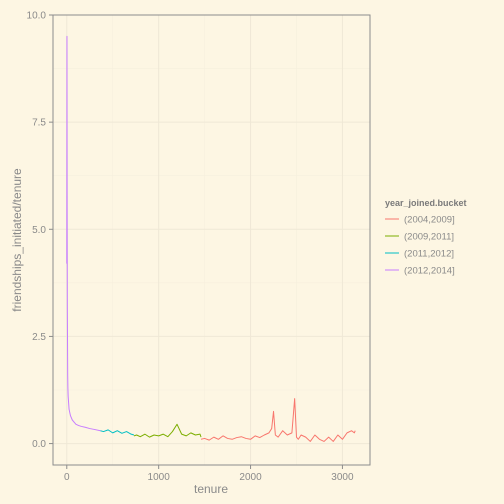 The height and width of the screenshot is (504, 504). Describe the element at coordinates (37, 16) in the screenshot. I see `y-tick-label: 10.0` at that location.